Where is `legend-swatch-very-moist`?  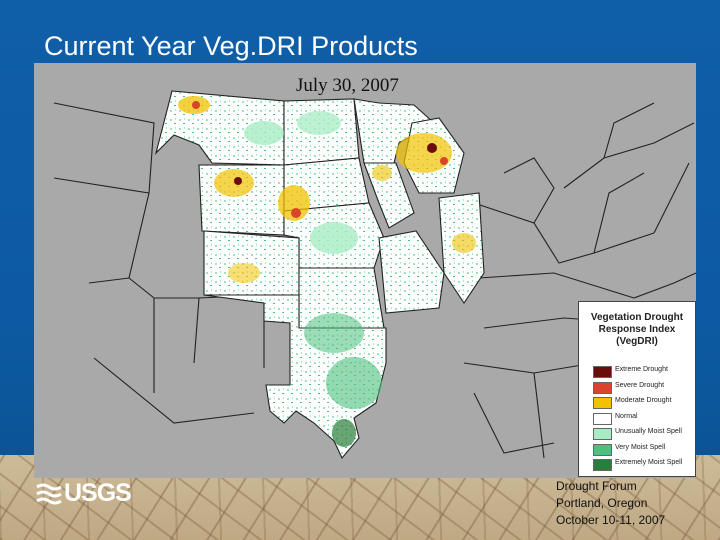 legend-swatch-very-moist is located at coordinates (602, 449).